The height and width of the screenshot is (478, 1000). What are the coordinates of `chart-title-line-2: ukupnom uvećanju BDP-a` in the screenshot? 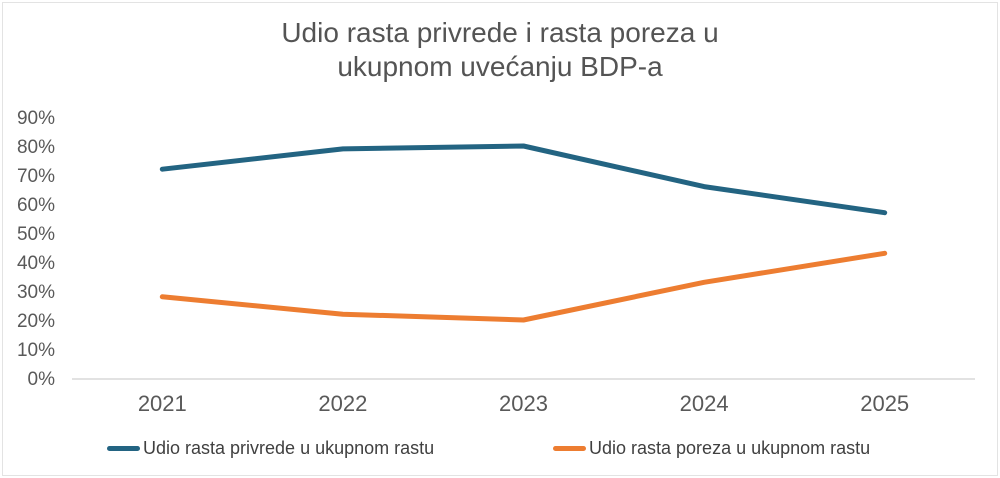 It's located at (500, 66).